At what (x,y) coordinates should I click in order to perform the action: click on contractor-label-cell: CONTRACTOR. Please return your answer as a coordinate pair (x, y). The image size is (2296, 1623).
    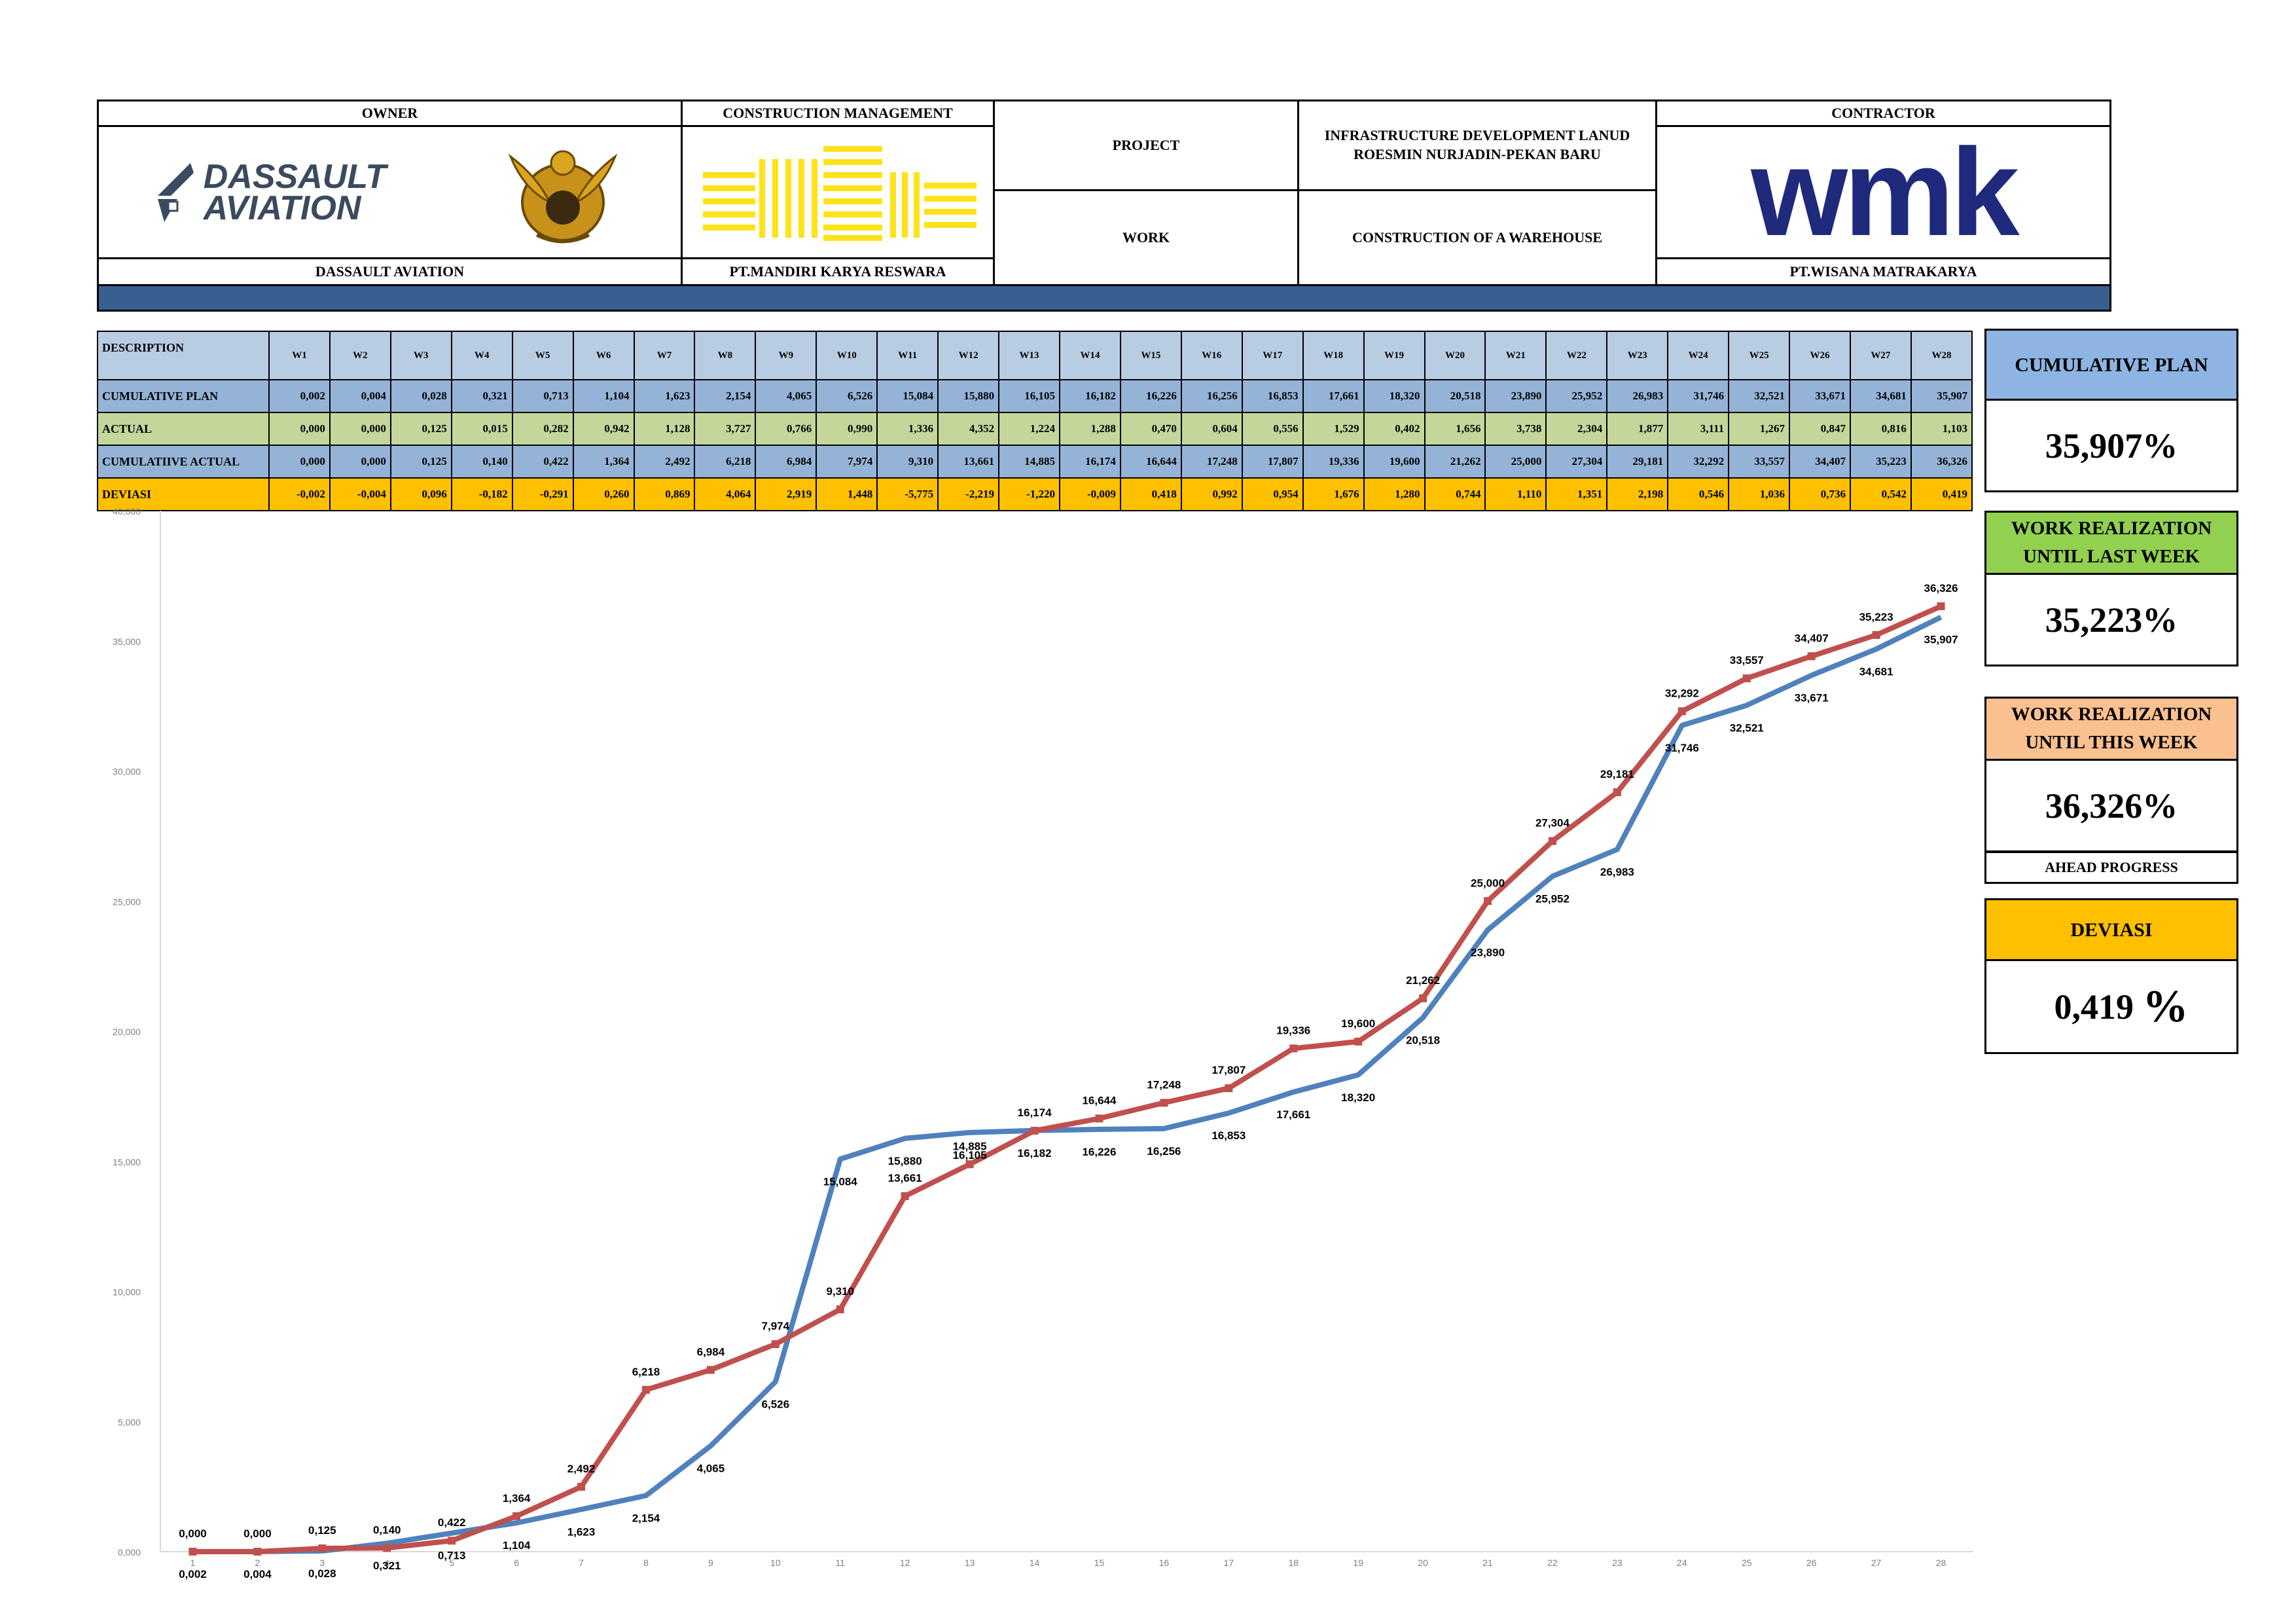
    Looking at the image, I should click on (1883, 113).